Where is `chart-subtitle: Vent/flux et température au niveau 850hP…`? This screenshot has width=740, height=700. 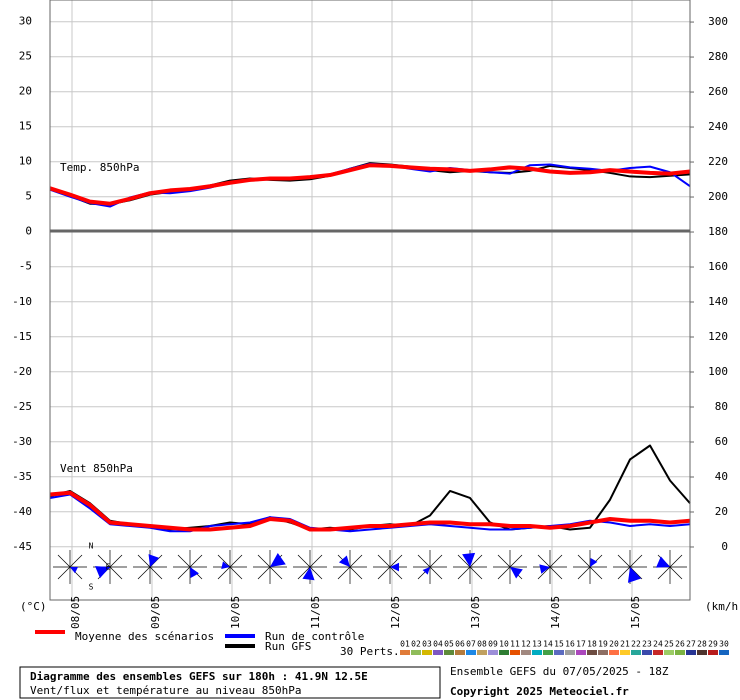
chart-subtitle: Vent/flux et température au niveau 850hP… is located at coordinates (166, 690).